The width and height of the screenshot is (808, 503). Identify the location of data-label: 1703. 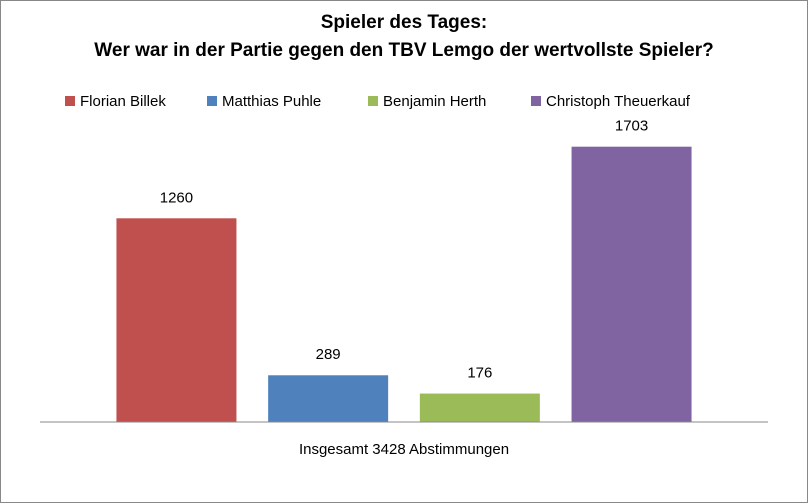
(631, 126).